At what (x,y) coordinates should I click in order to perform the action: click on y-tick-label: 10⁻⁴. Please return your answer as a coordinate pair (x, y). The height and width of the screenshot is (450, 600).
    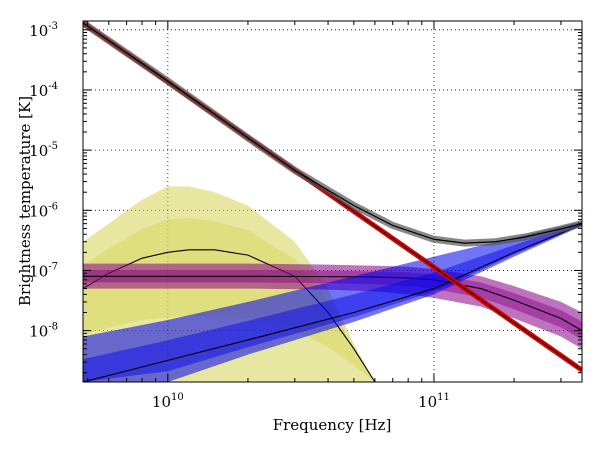
    Looking at the image, I should click on (43, 90).